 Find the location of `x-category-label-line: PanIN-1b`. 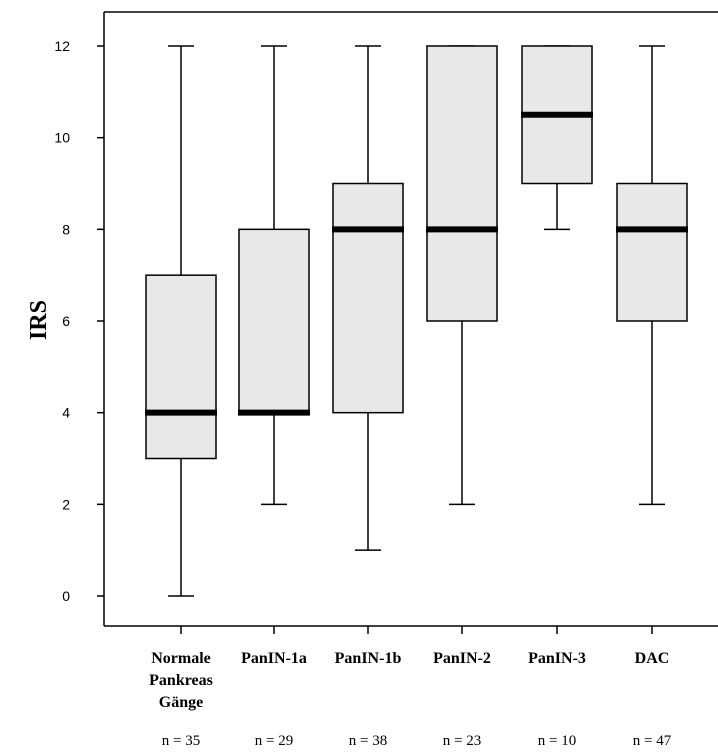

x-category-label-line: PanIN-1b is located at coordinates (368, 658).